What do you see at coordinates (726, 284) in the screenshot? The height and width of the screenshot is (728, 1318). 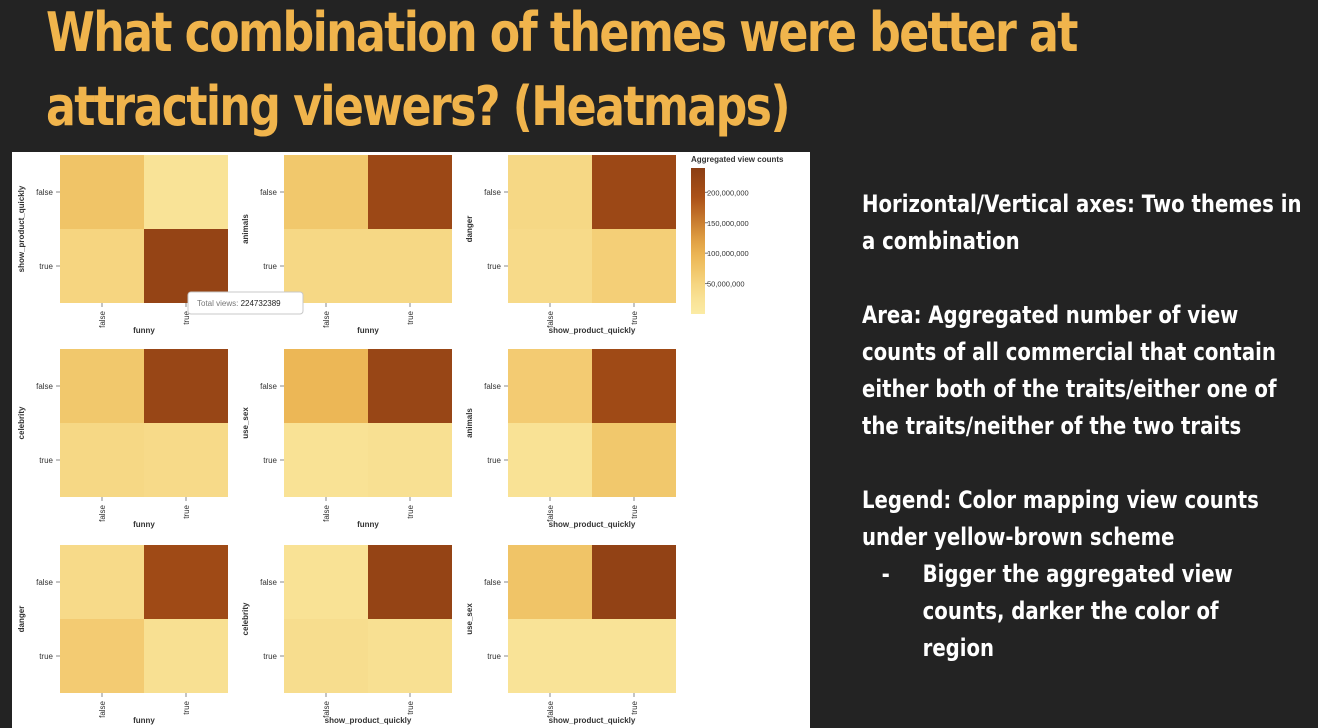 I see `legend-tick-label: 50,000,000` at bounding box center [726, 284].